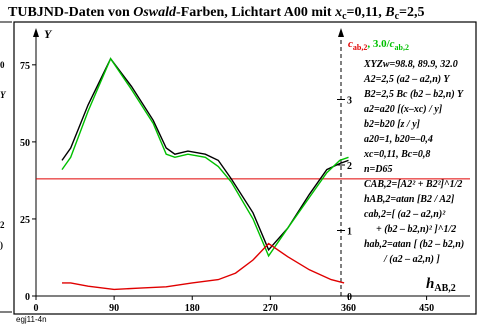 Image resolution: width=479 pixels, height=324 pixels. What do you see at coordinates (270, 308) in the screenshot?
I see `x-tick-label: 270` at bounding box center [270, 308].